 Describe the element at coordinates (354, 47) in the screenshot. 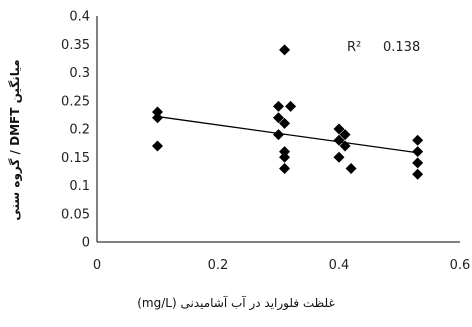

I see `r2-label: R²` at that location.